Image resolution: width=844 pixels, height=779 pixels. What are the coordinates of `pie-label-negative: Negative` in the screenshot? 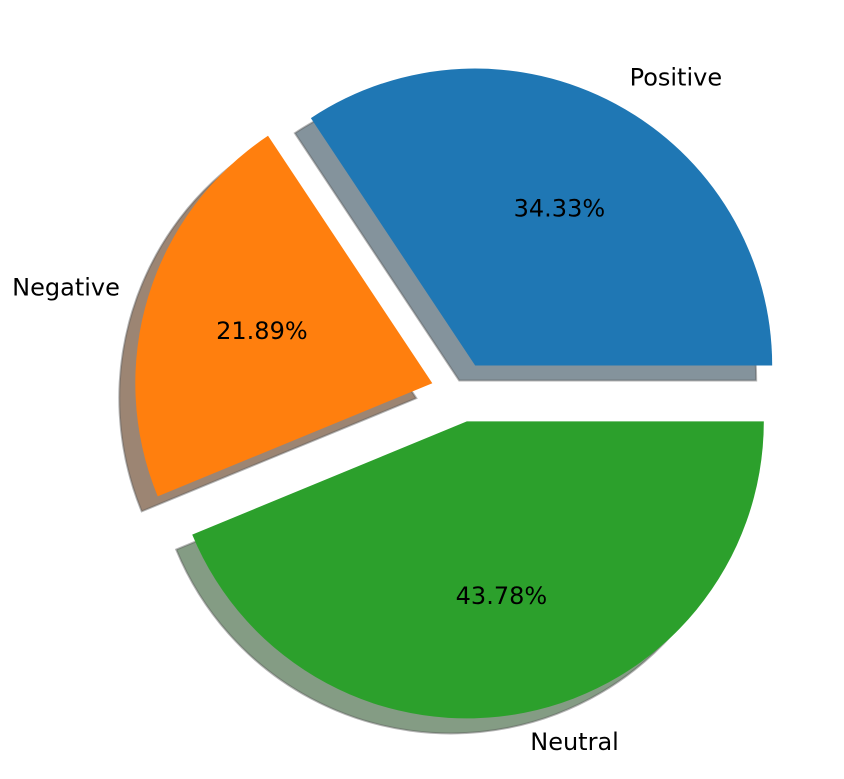 It's located at (66, 288).